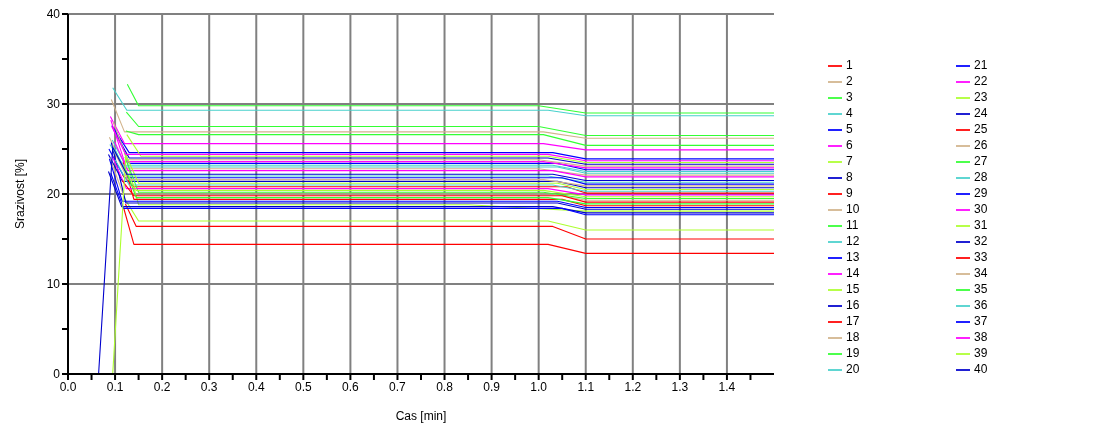 The width and height of the screenshot is (1102, 434). Describe the element at coordinates (53, 284) in the screenshot. I see `y-tick-label: 10` at that location.